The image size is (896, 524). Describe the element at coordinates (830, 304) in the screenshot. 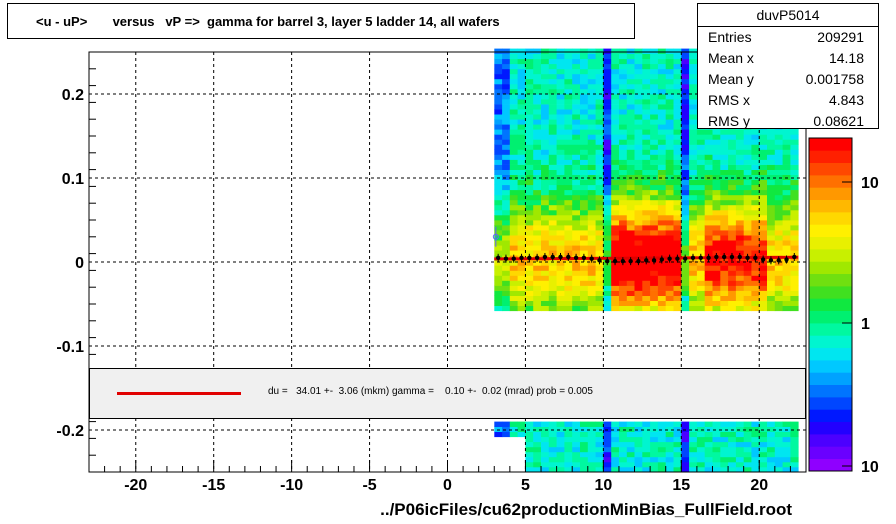

I see `palette-cell` at that location.